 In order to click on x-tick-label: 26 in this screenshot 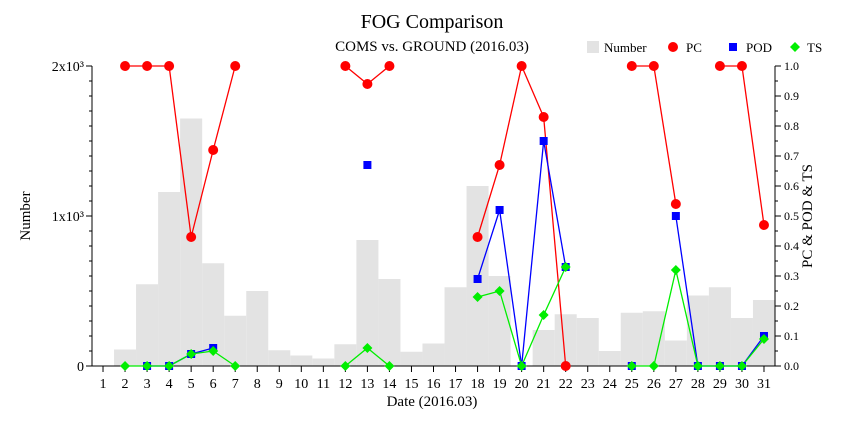, I will do `click(654, 384)`.